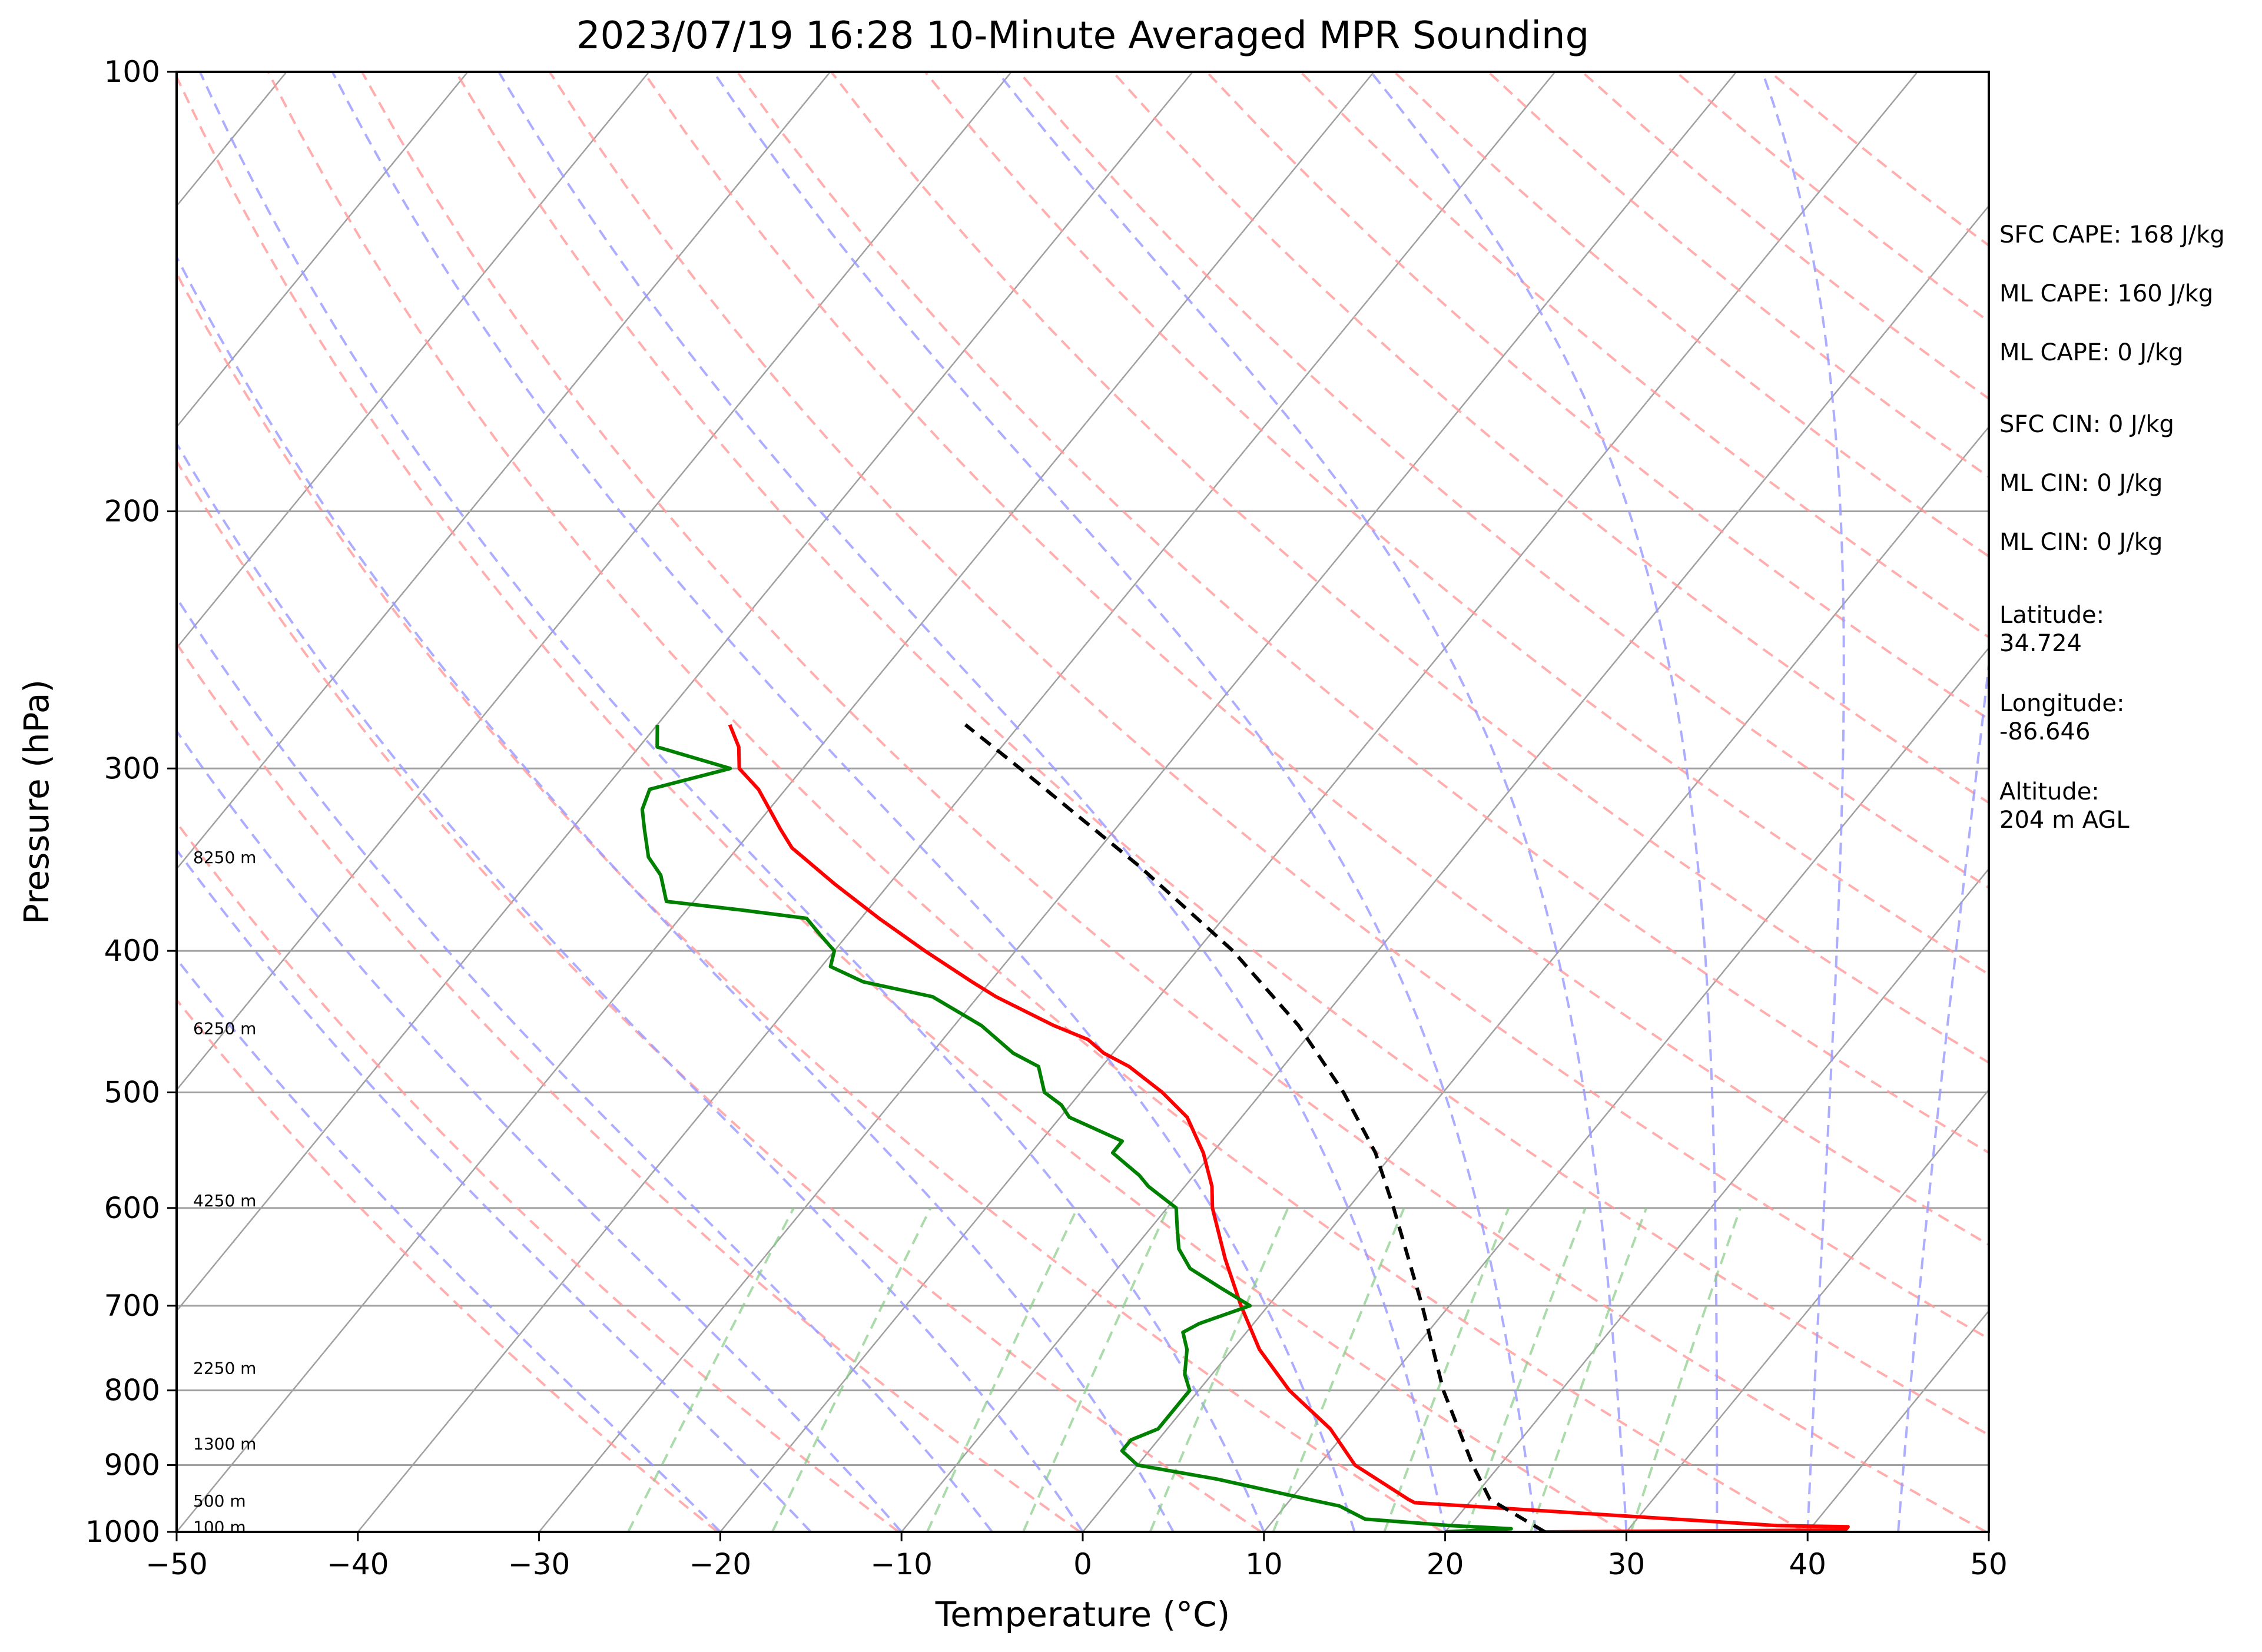 The image size is (2262, 1652). Describe the element at coordinates (132, 1391) in the screenshot. I see `y-tick-label: 800` at that location.